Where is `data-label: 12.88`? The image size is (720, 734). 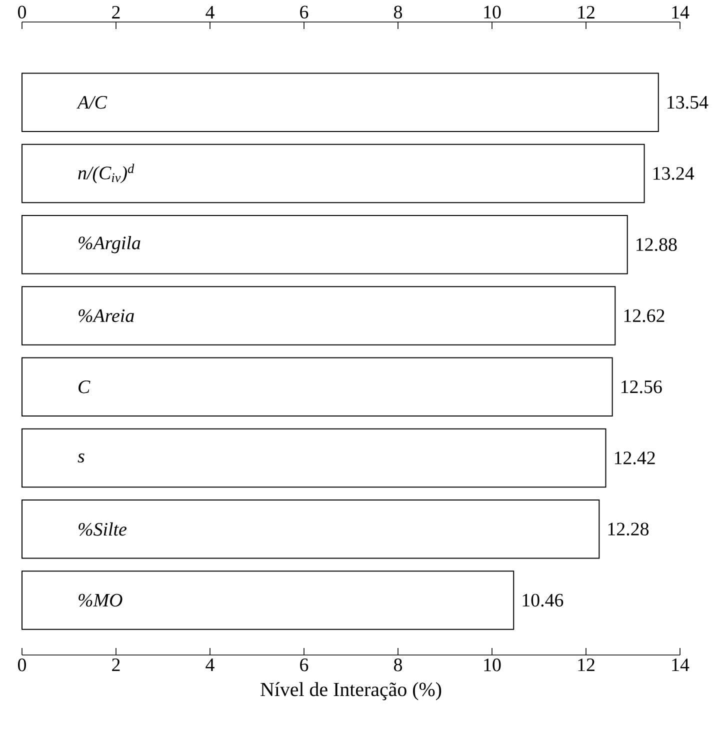
data-label: 12.88 is located at coordinates (656, 245).